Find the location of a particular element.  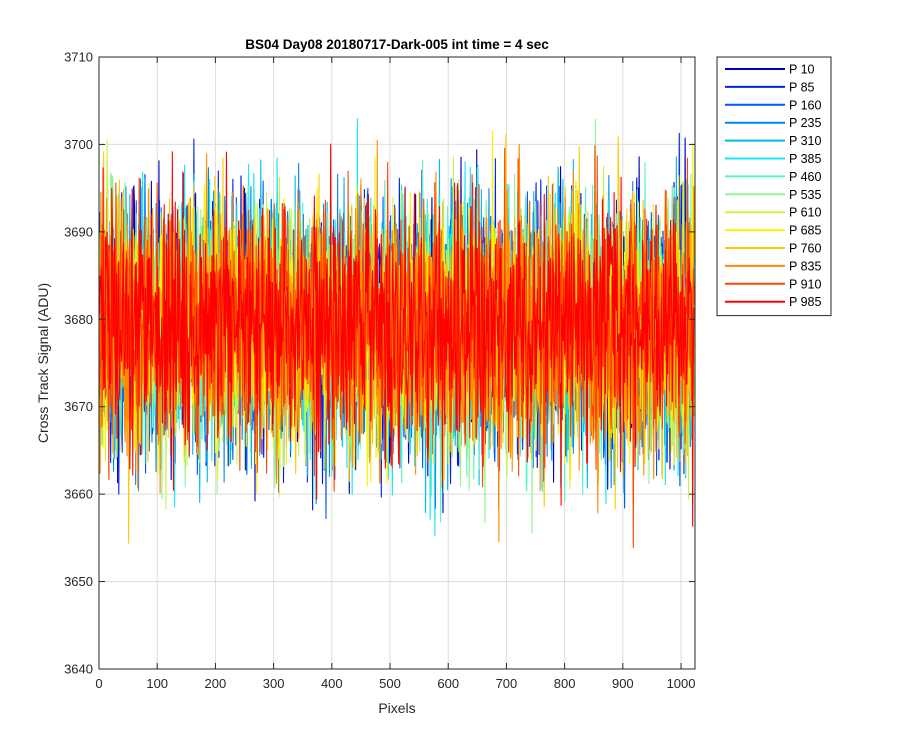

x-tick-label: 600 is located at coordinates (448, 683).